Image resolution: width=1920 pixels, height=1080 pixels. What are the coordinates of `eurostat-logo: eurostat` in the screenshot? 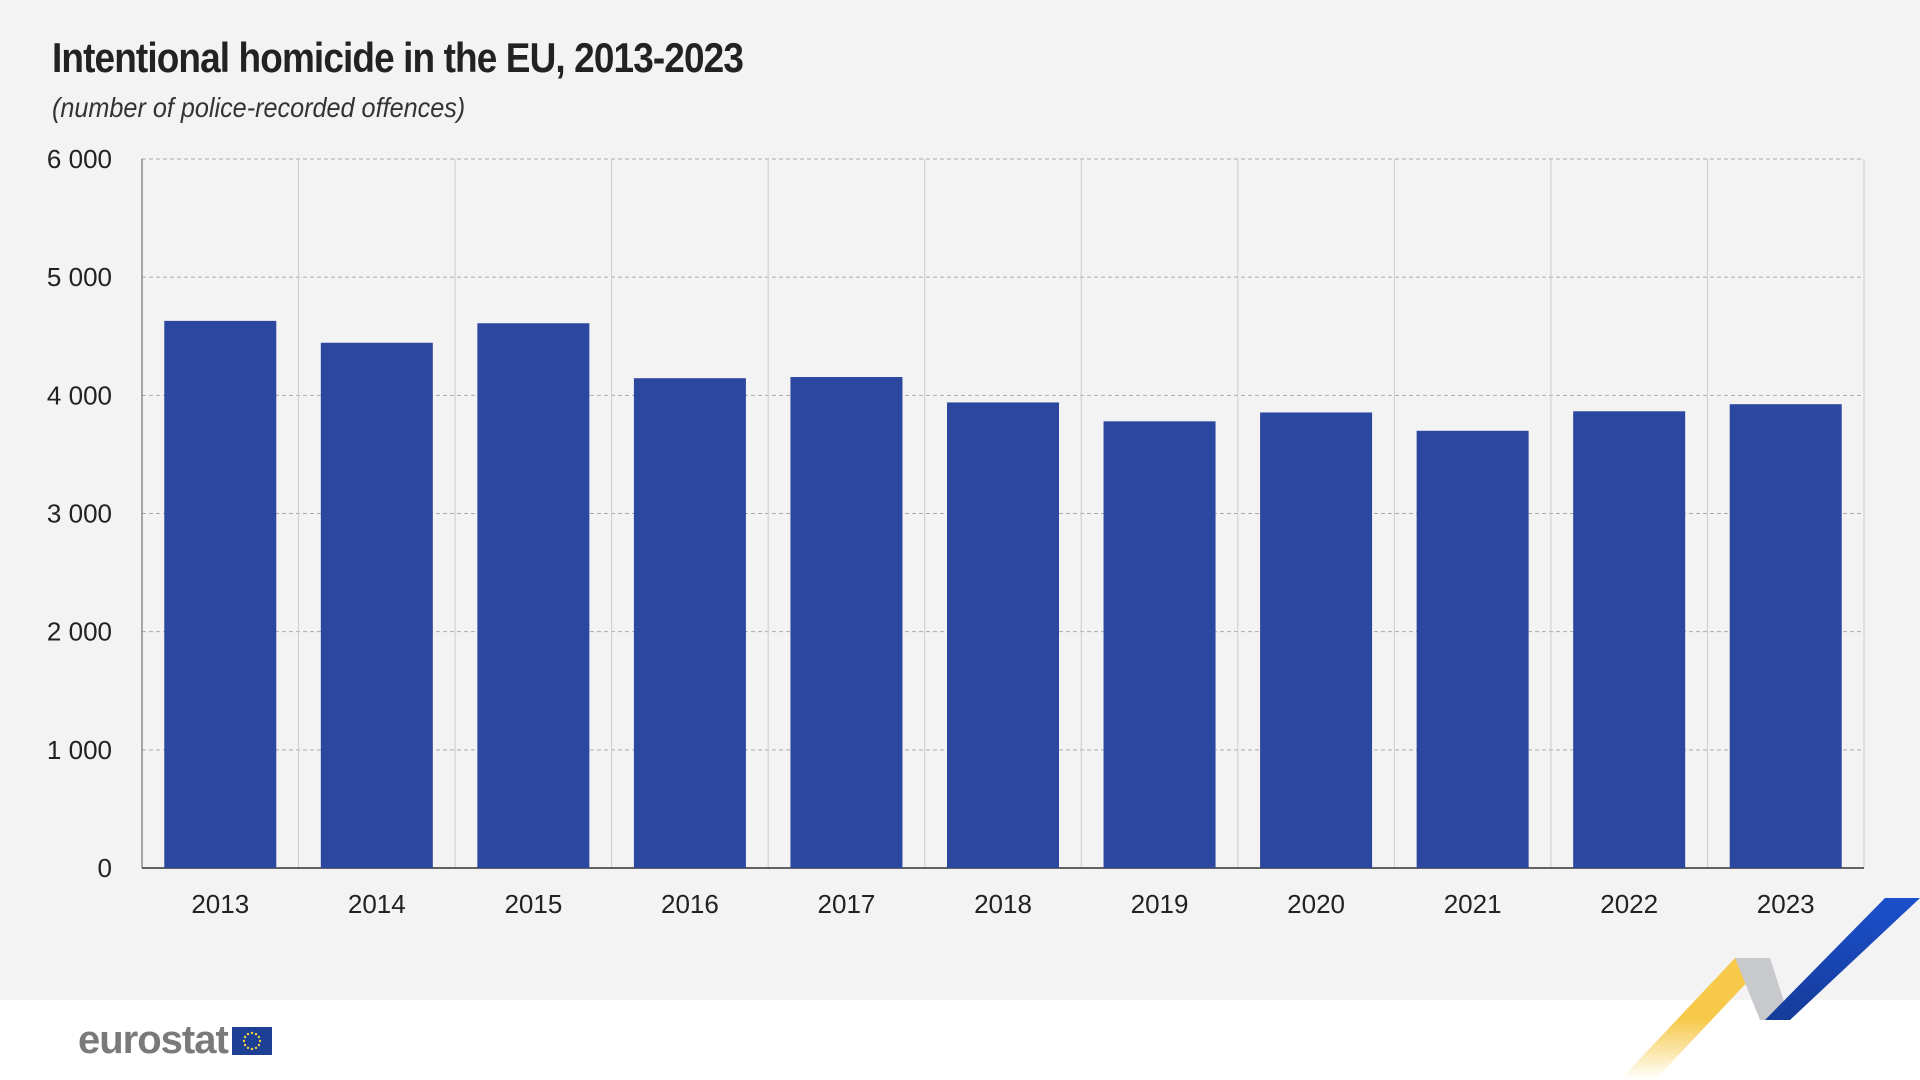 It's located at (175, 1040).